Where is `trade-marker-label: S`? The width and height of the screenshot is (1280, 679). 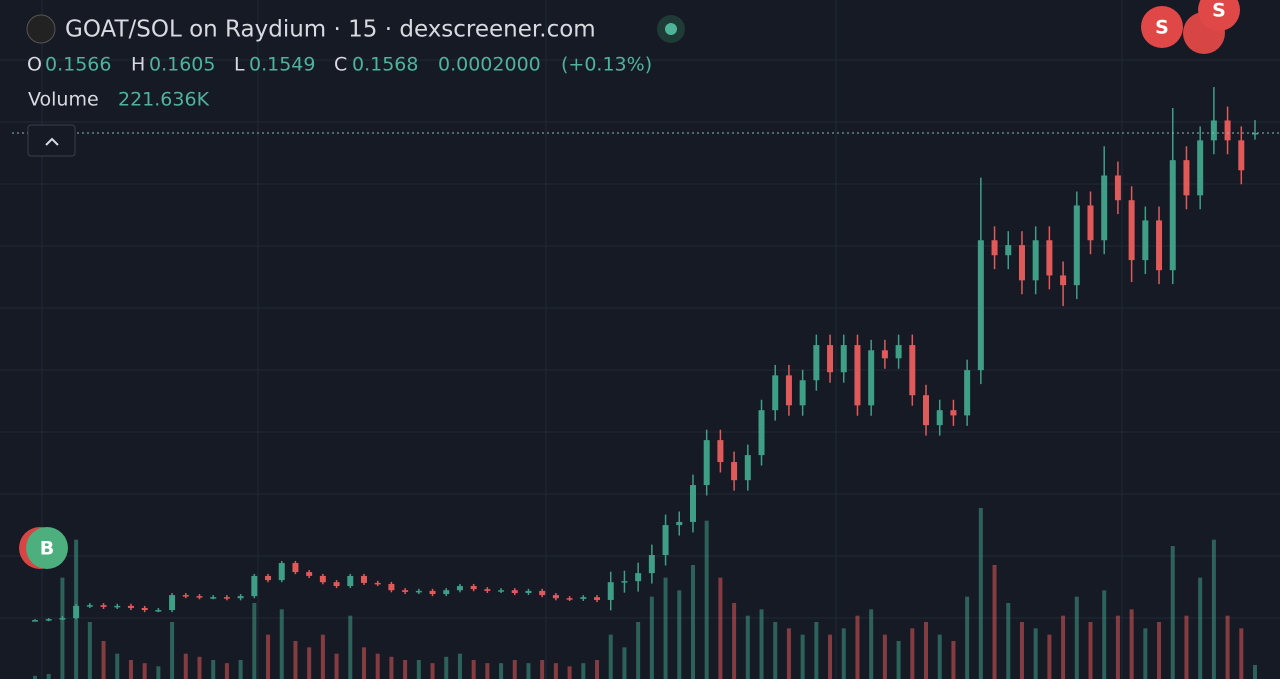
trade-marker-label: S is located at coordinates (1219, 11).